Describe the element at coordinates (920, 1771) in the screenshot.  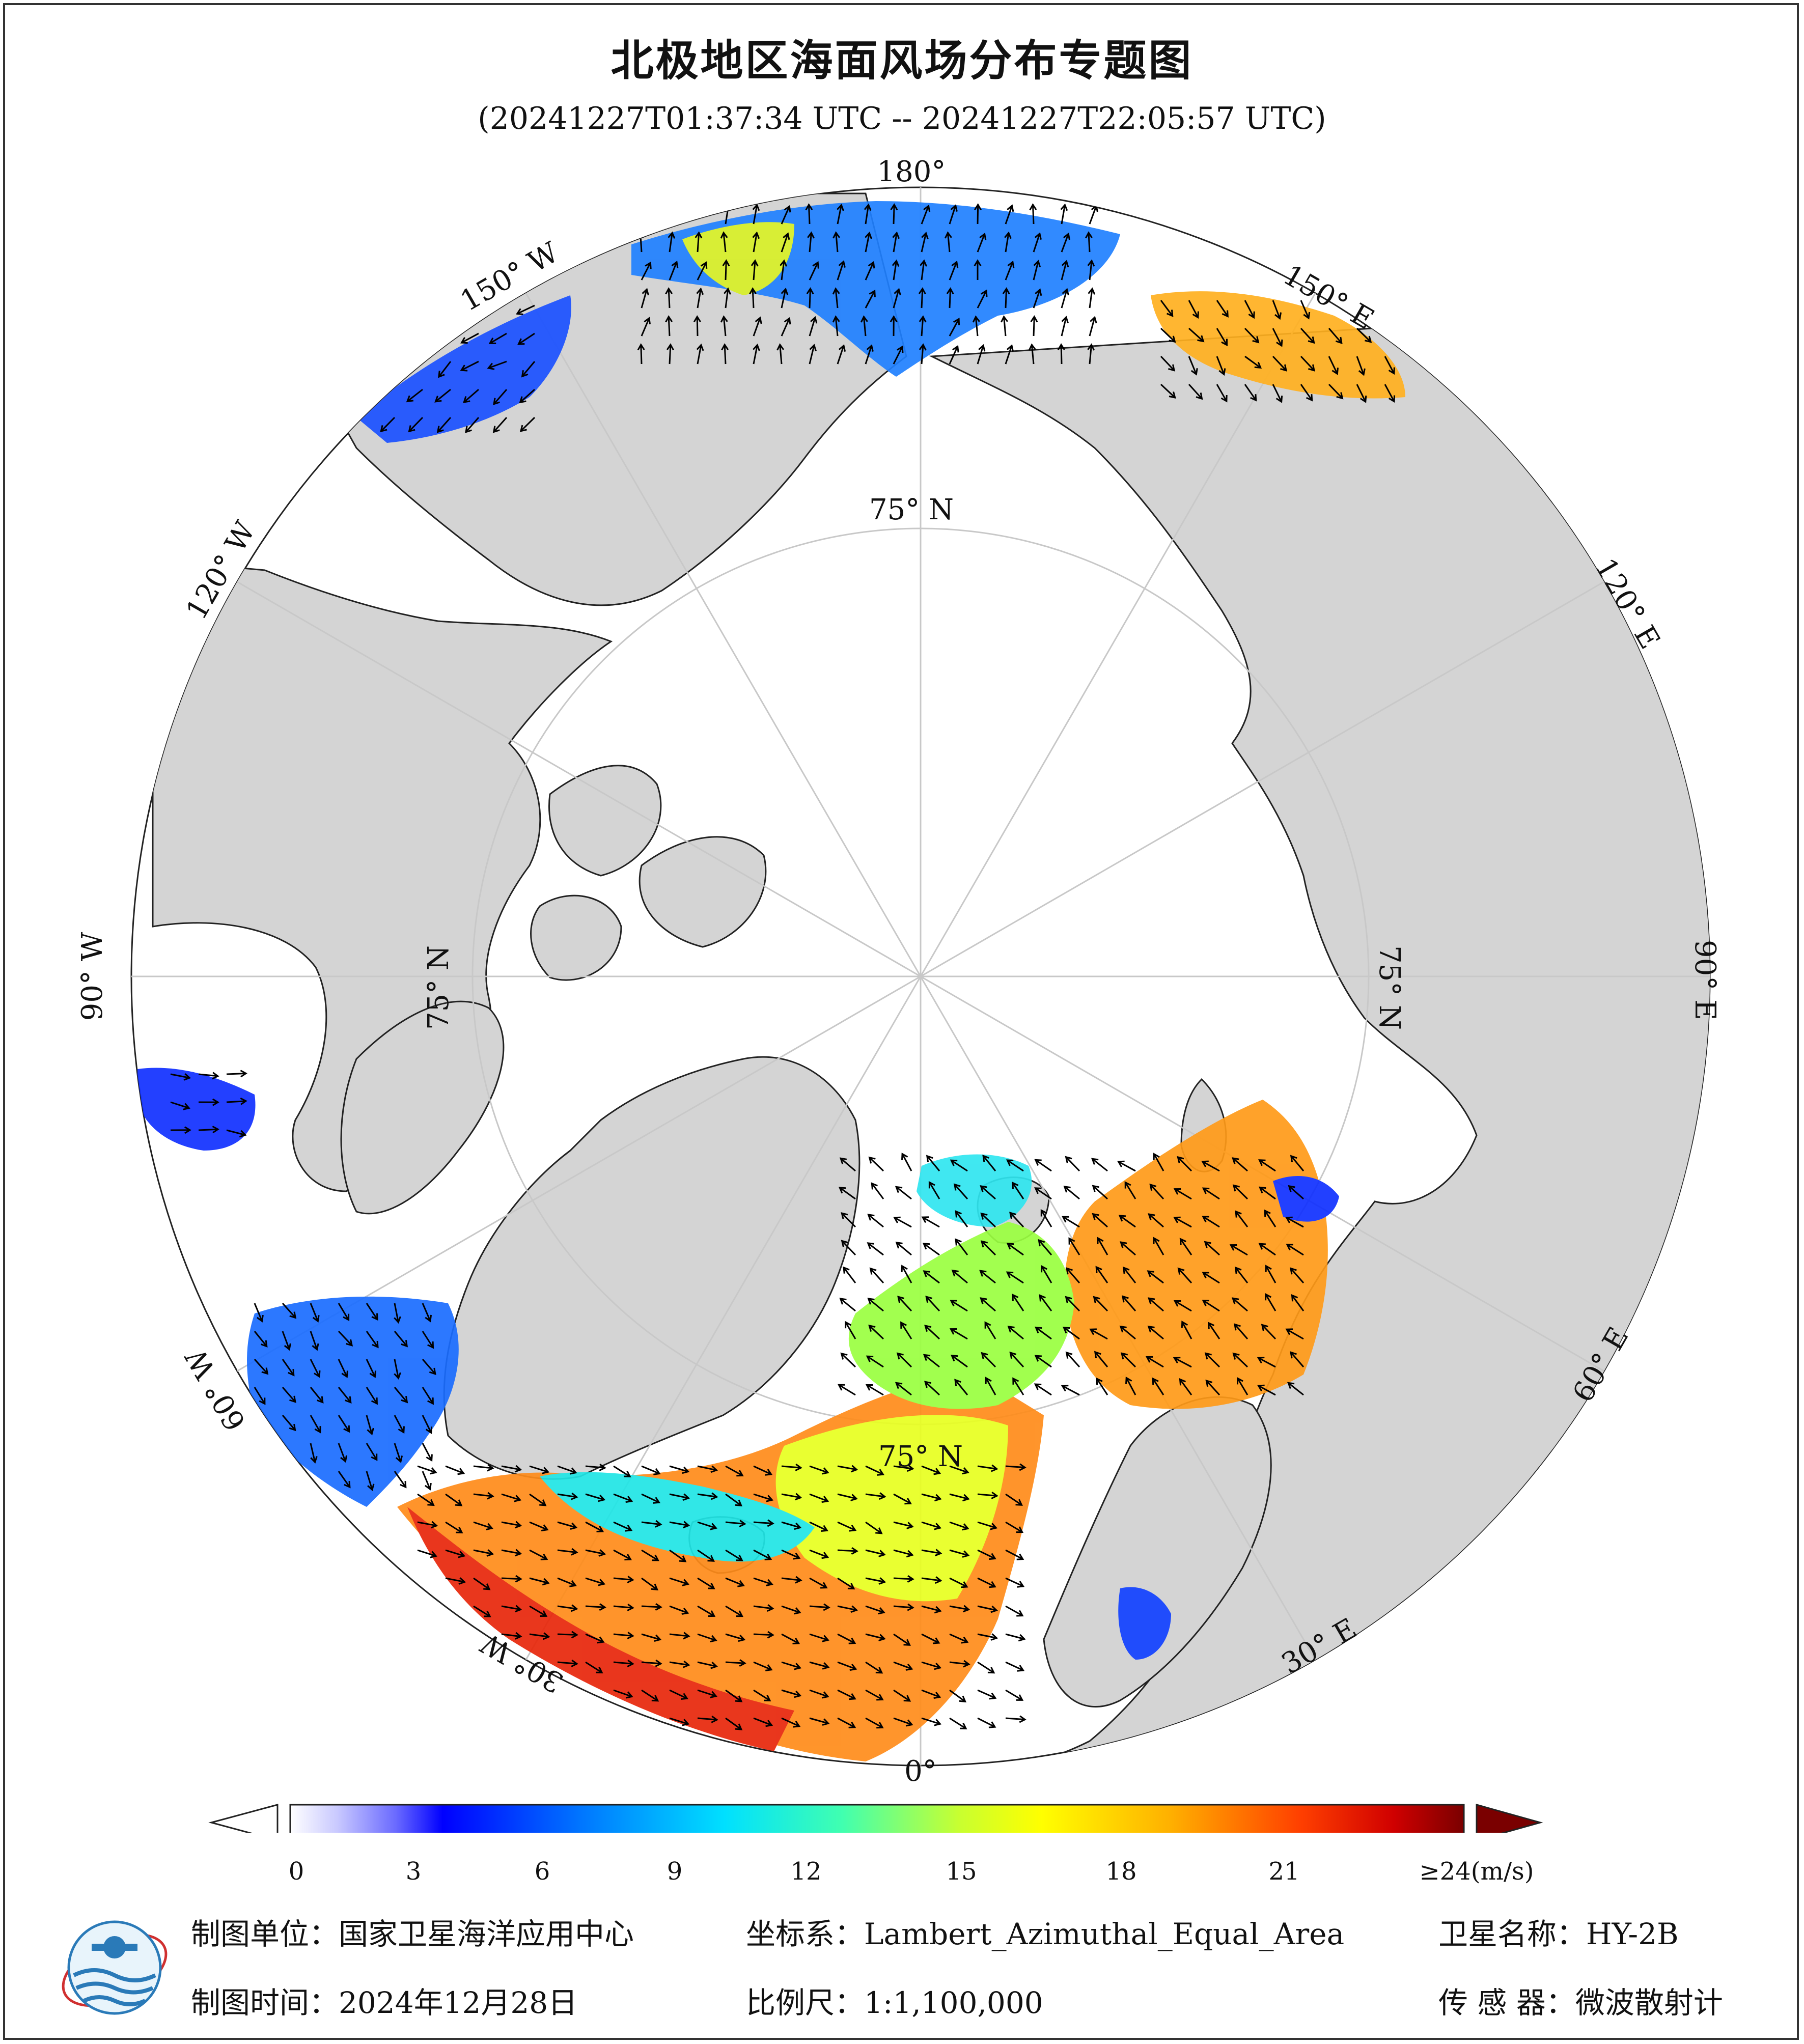
I see `lon-label-0: 0°` at that location.